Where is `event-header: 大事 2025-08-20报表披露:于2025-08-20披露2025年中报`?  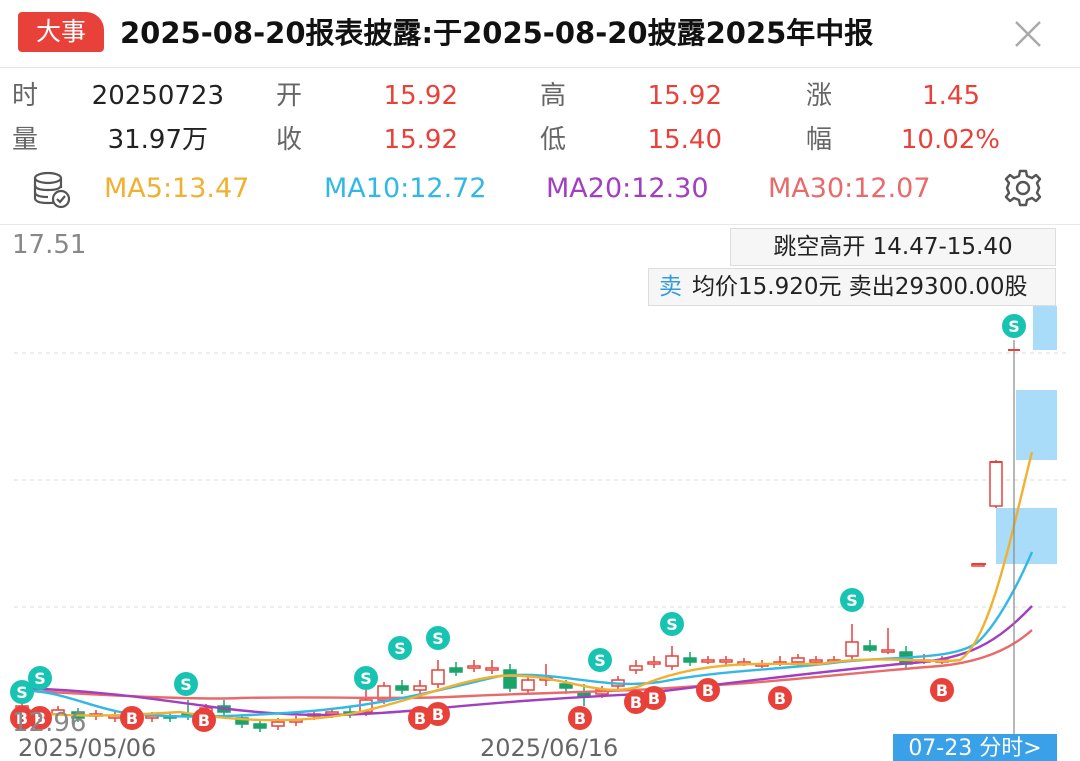 event-header: 大事 2025-08-20报表披露:于2025-08-20披露2025年中报 is located at coordinates (540, 34).